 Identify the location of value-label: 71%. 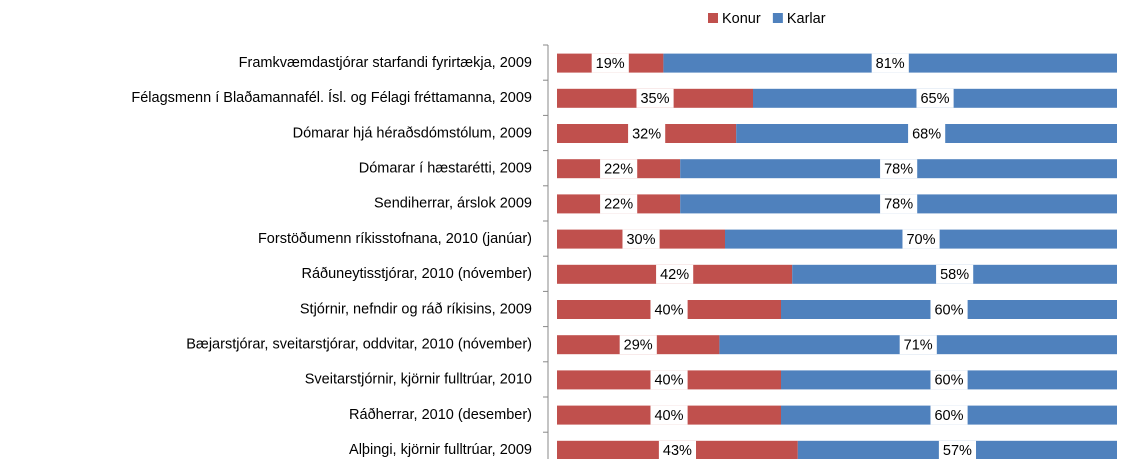
(918, 346).